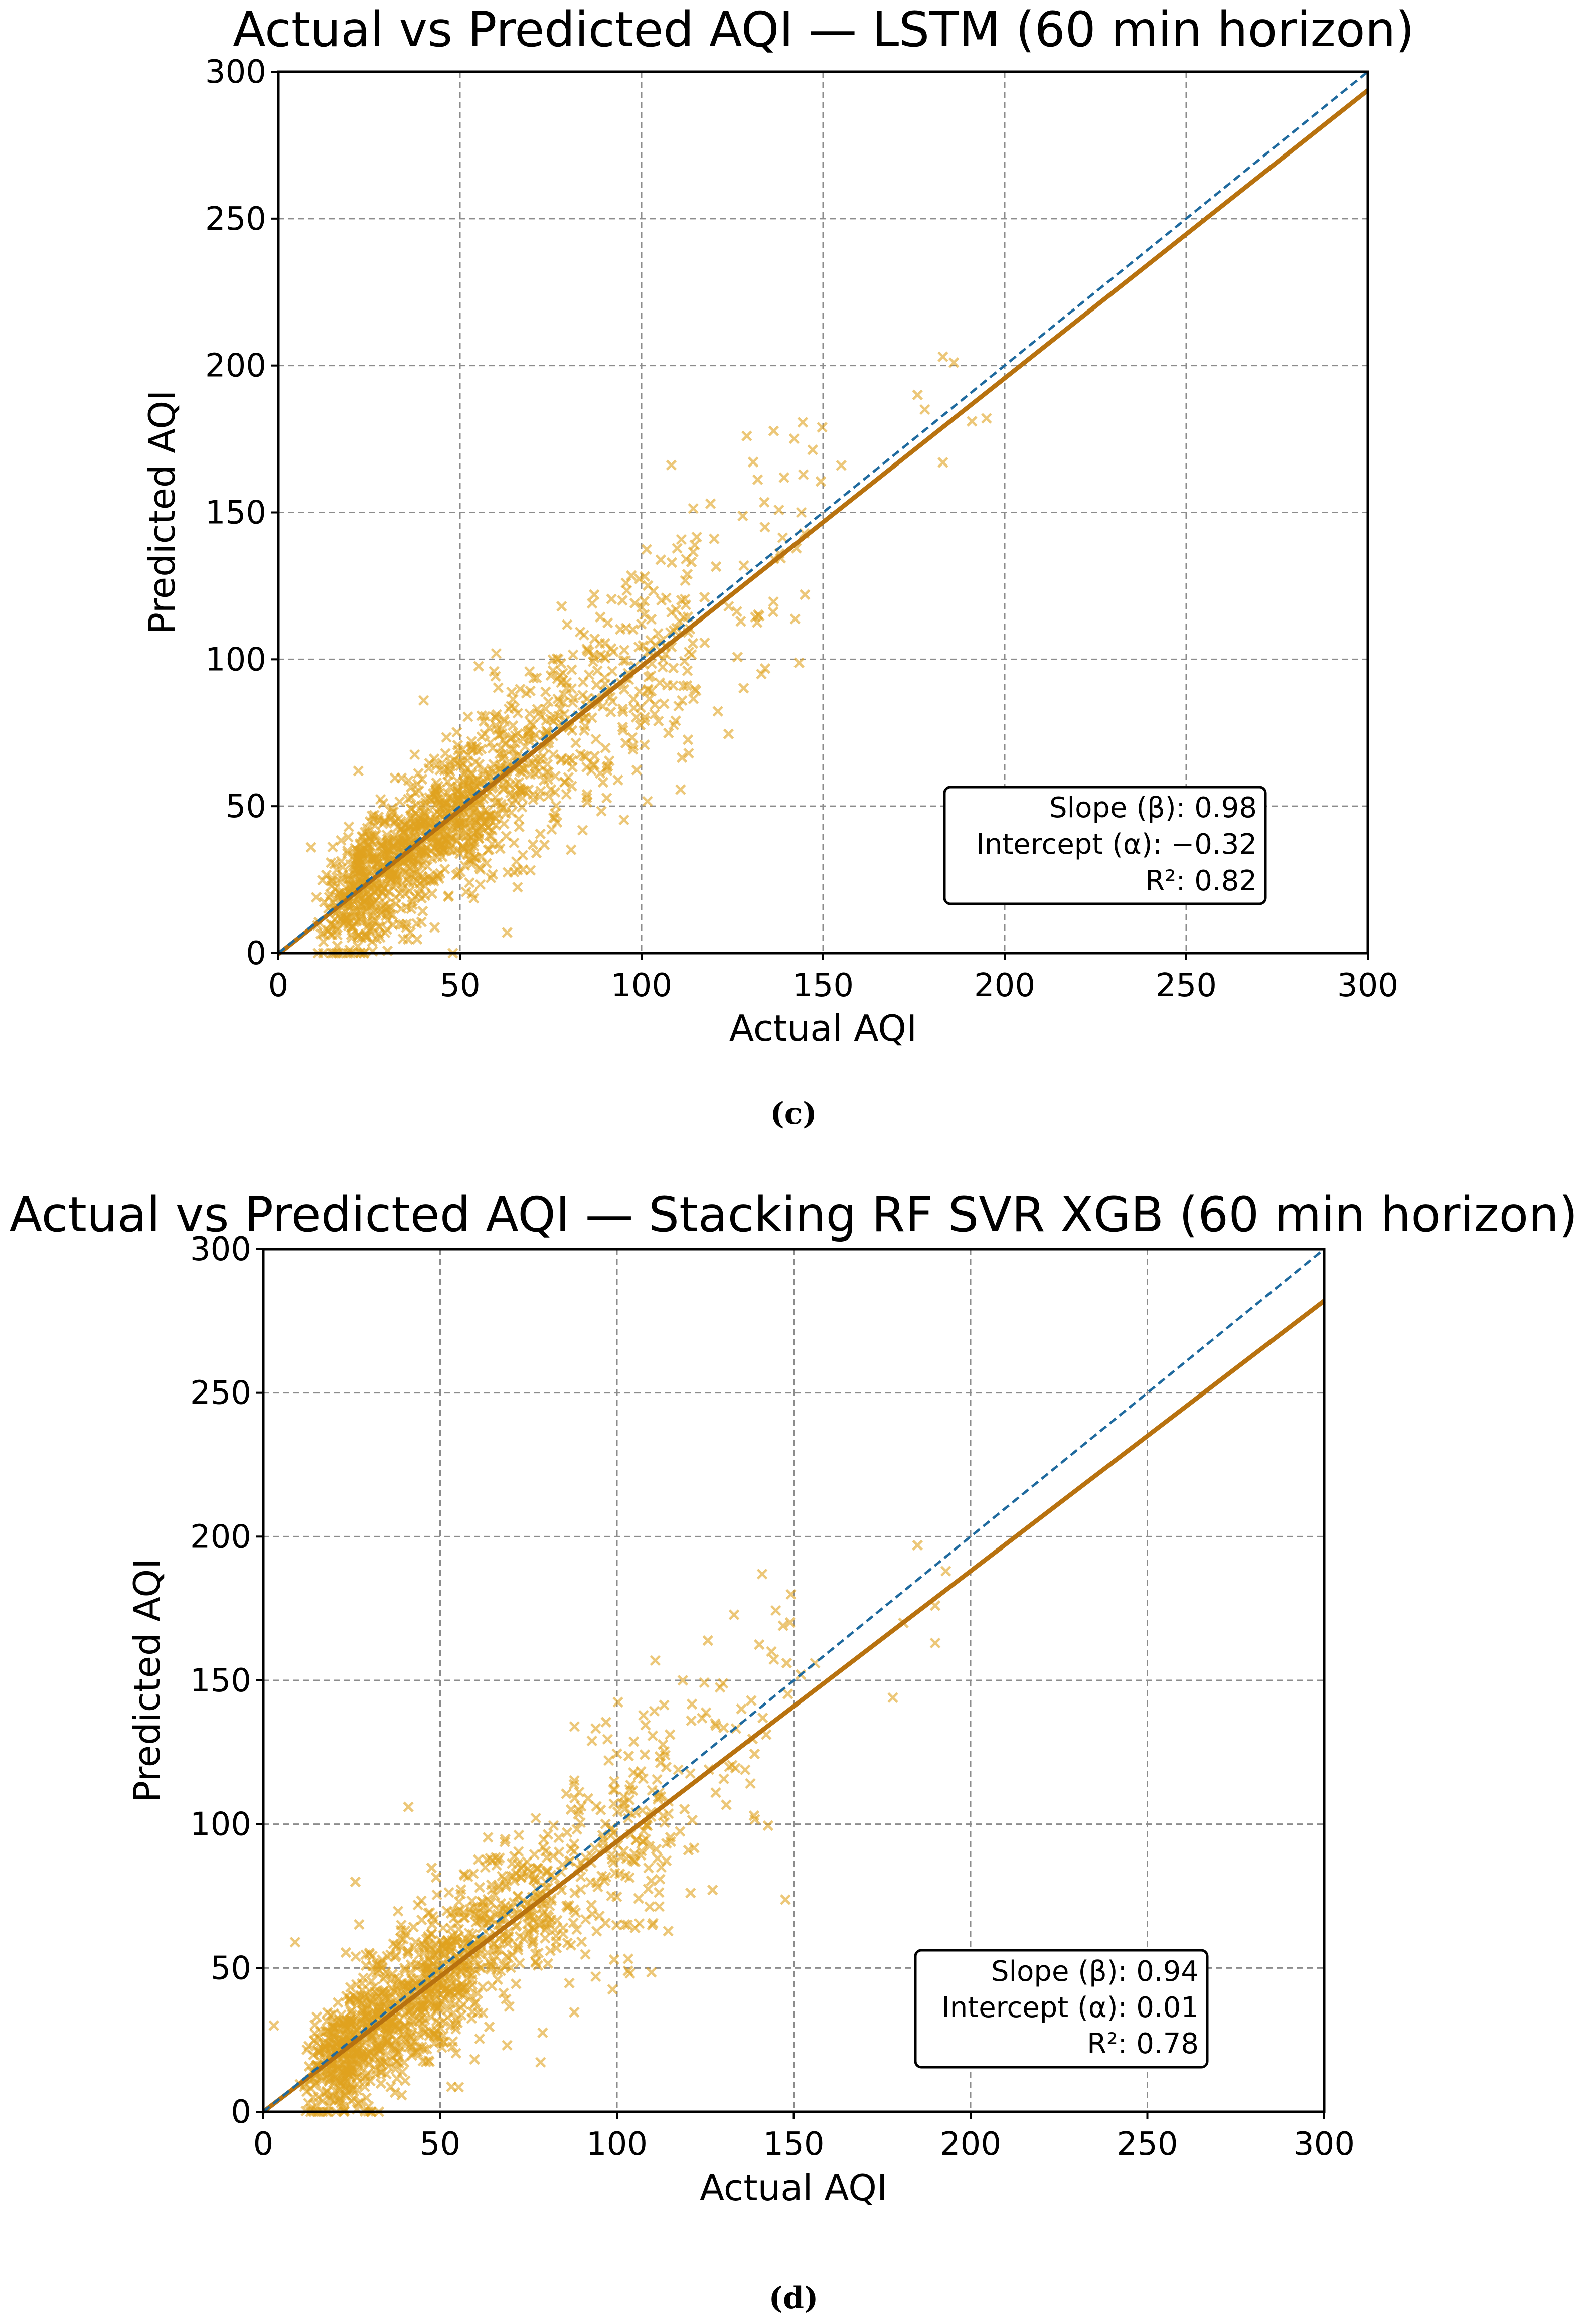 This screenshot has height=2324, width=1587. What do you see at coordinates (1070, 2007) in the screenshot?
I see `stats-intercept: Intercept (α): 0.01` at bounding box center [1070, 2007].